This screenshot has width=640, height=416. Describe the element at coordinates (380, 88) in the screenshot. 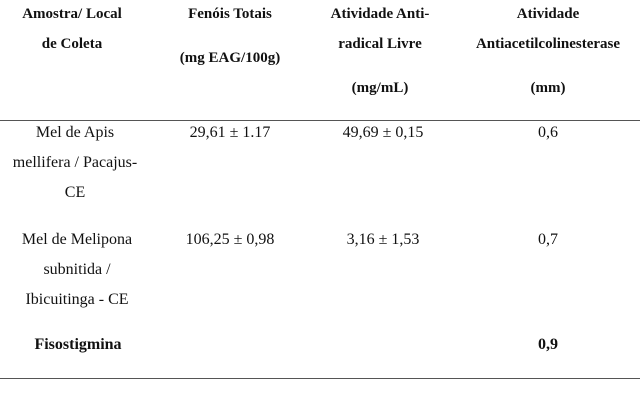

I see `header-cell: (mg/mL)` at that location.